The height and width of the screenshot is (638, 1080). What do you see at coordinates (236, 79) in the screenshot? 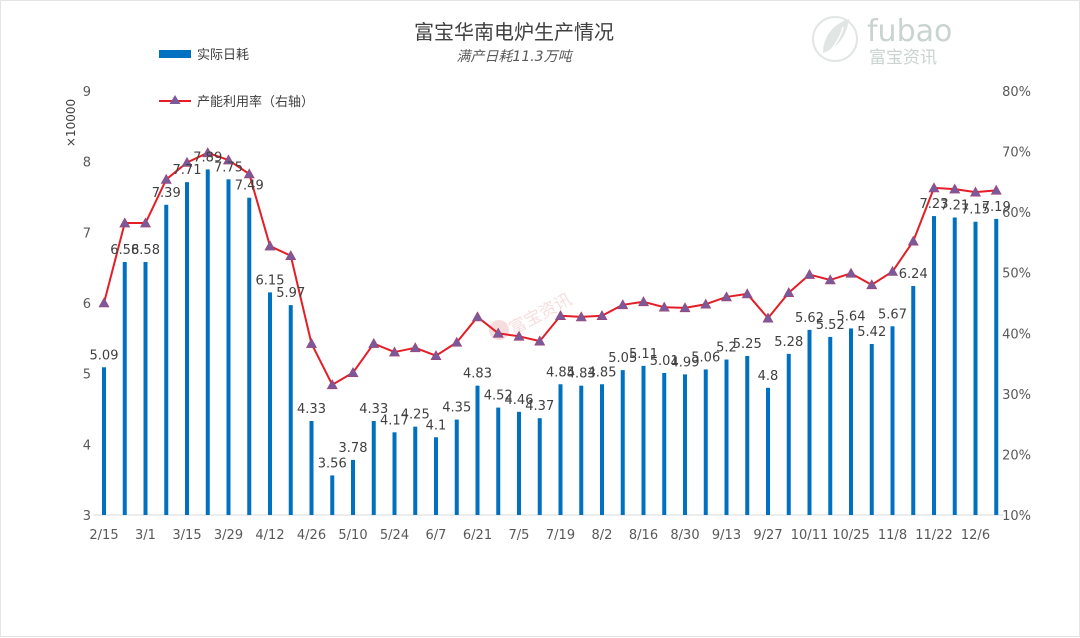
I see `legend: 实际日耗 产能利用率（右轴）` at bounding box center [236, 79].